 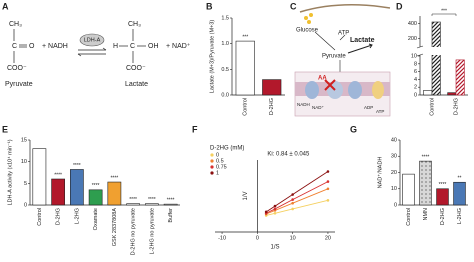 I want to click on y-tick-label: 1.0, so click(x=225, y=44).